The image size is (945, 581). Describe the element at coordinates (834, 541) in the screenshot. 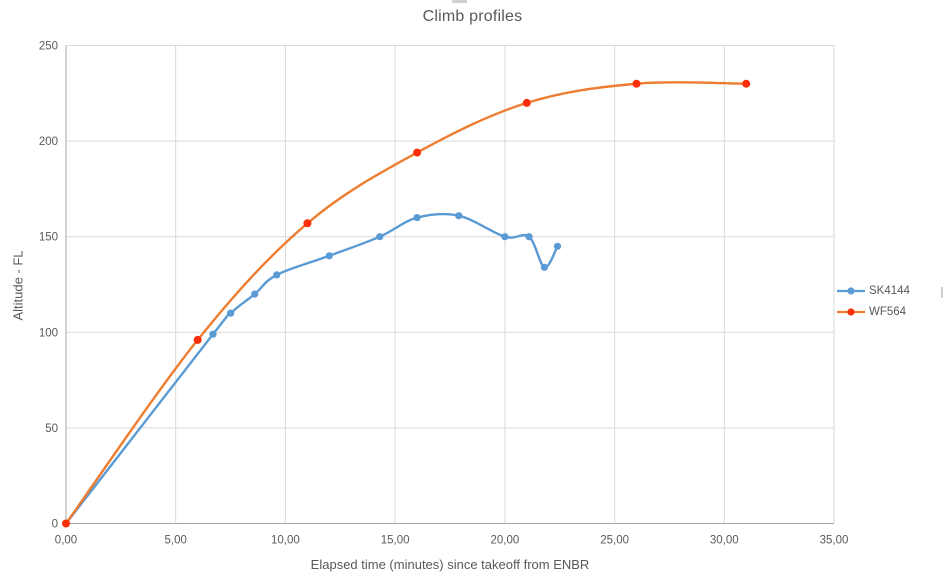

I see `x-tick-label-35: 35,00` at that location.